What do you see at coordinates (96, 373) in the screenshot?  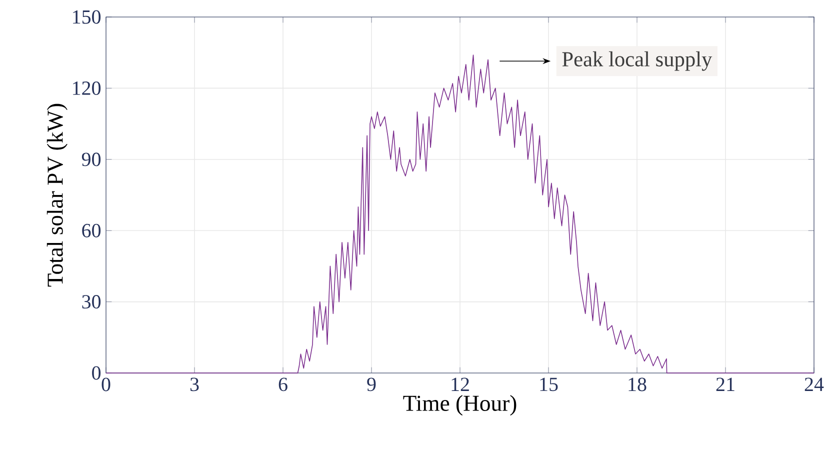 I see `y-tick-label: 0` at bounding box center [96, 373].